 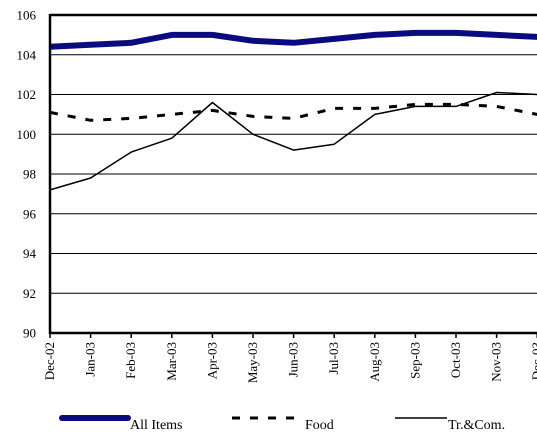 I want to click on y-tick-label: 90, so click(x=29, y=333).